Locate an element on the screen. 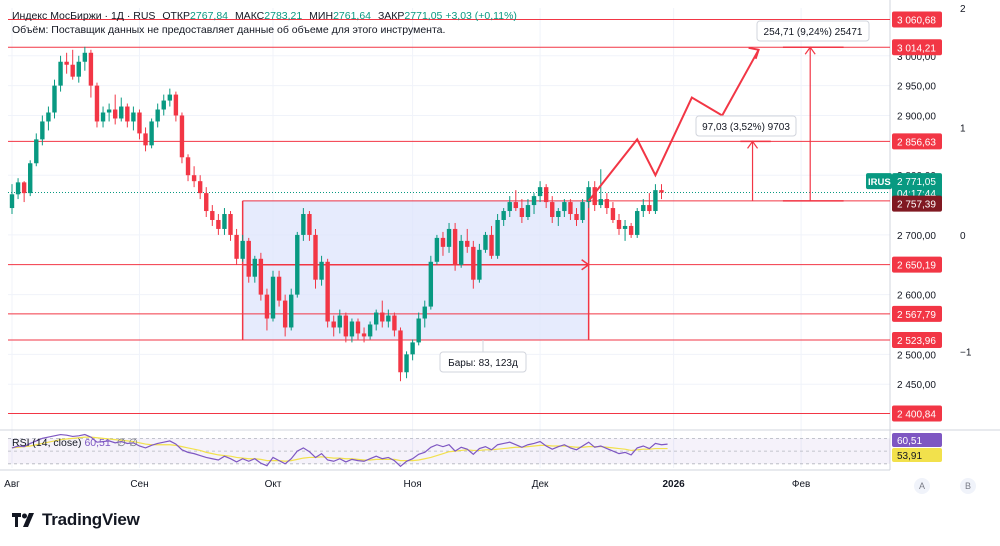 The height and width of the screenshot is (546, 1000). rsi-legend-extra: ∅ ∅ is located at coordinates (127, 443).